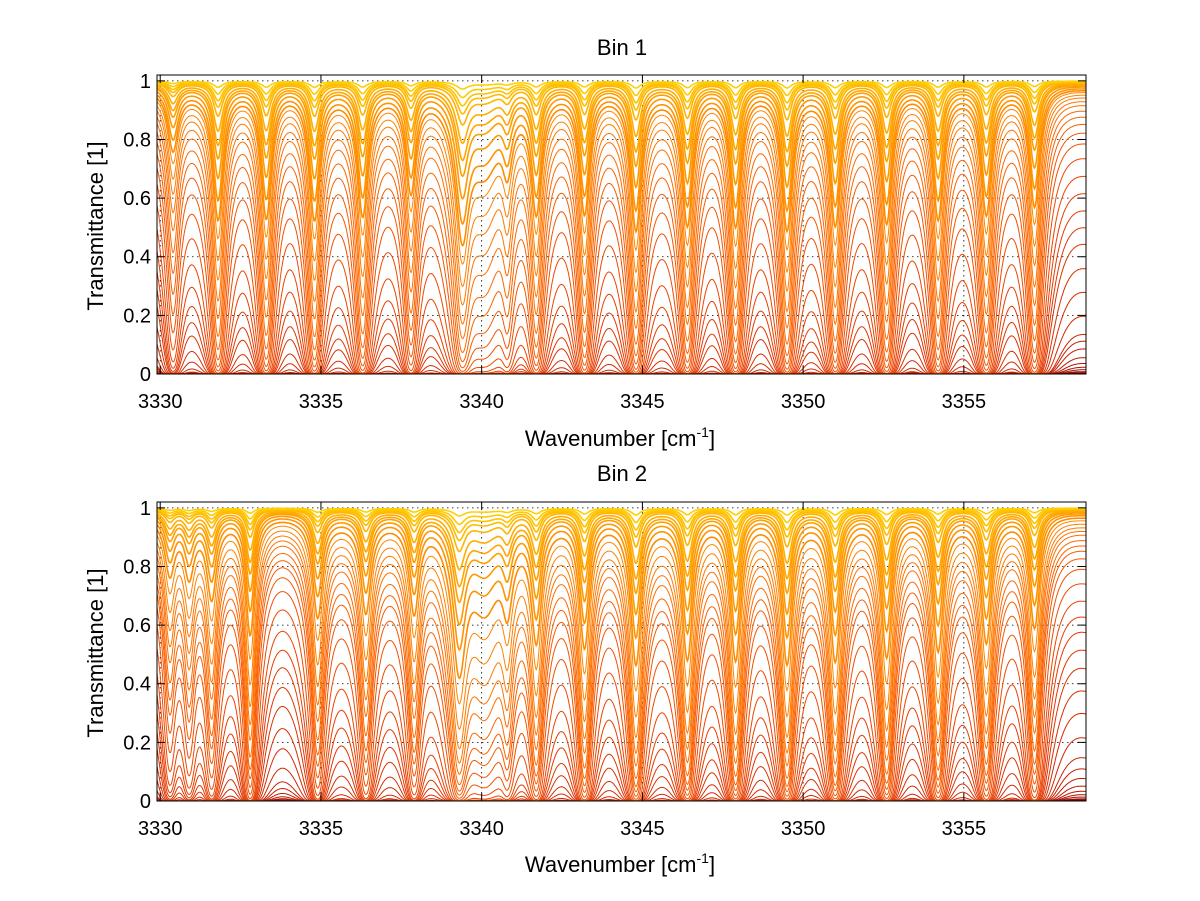  I want to click on chart-title: Bin 2, so click(622, 473).